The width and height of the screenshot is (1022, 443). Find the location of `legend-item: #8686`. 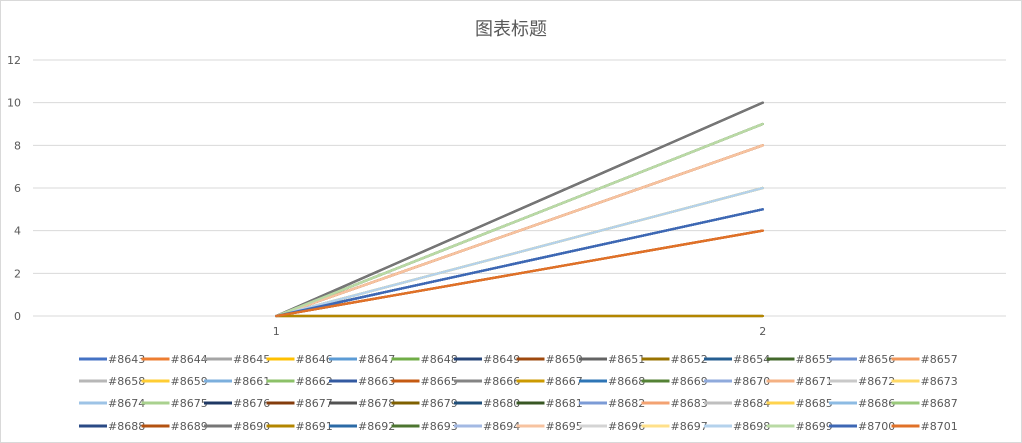

legend-item: #8686 is located at coordinates (862, 403).